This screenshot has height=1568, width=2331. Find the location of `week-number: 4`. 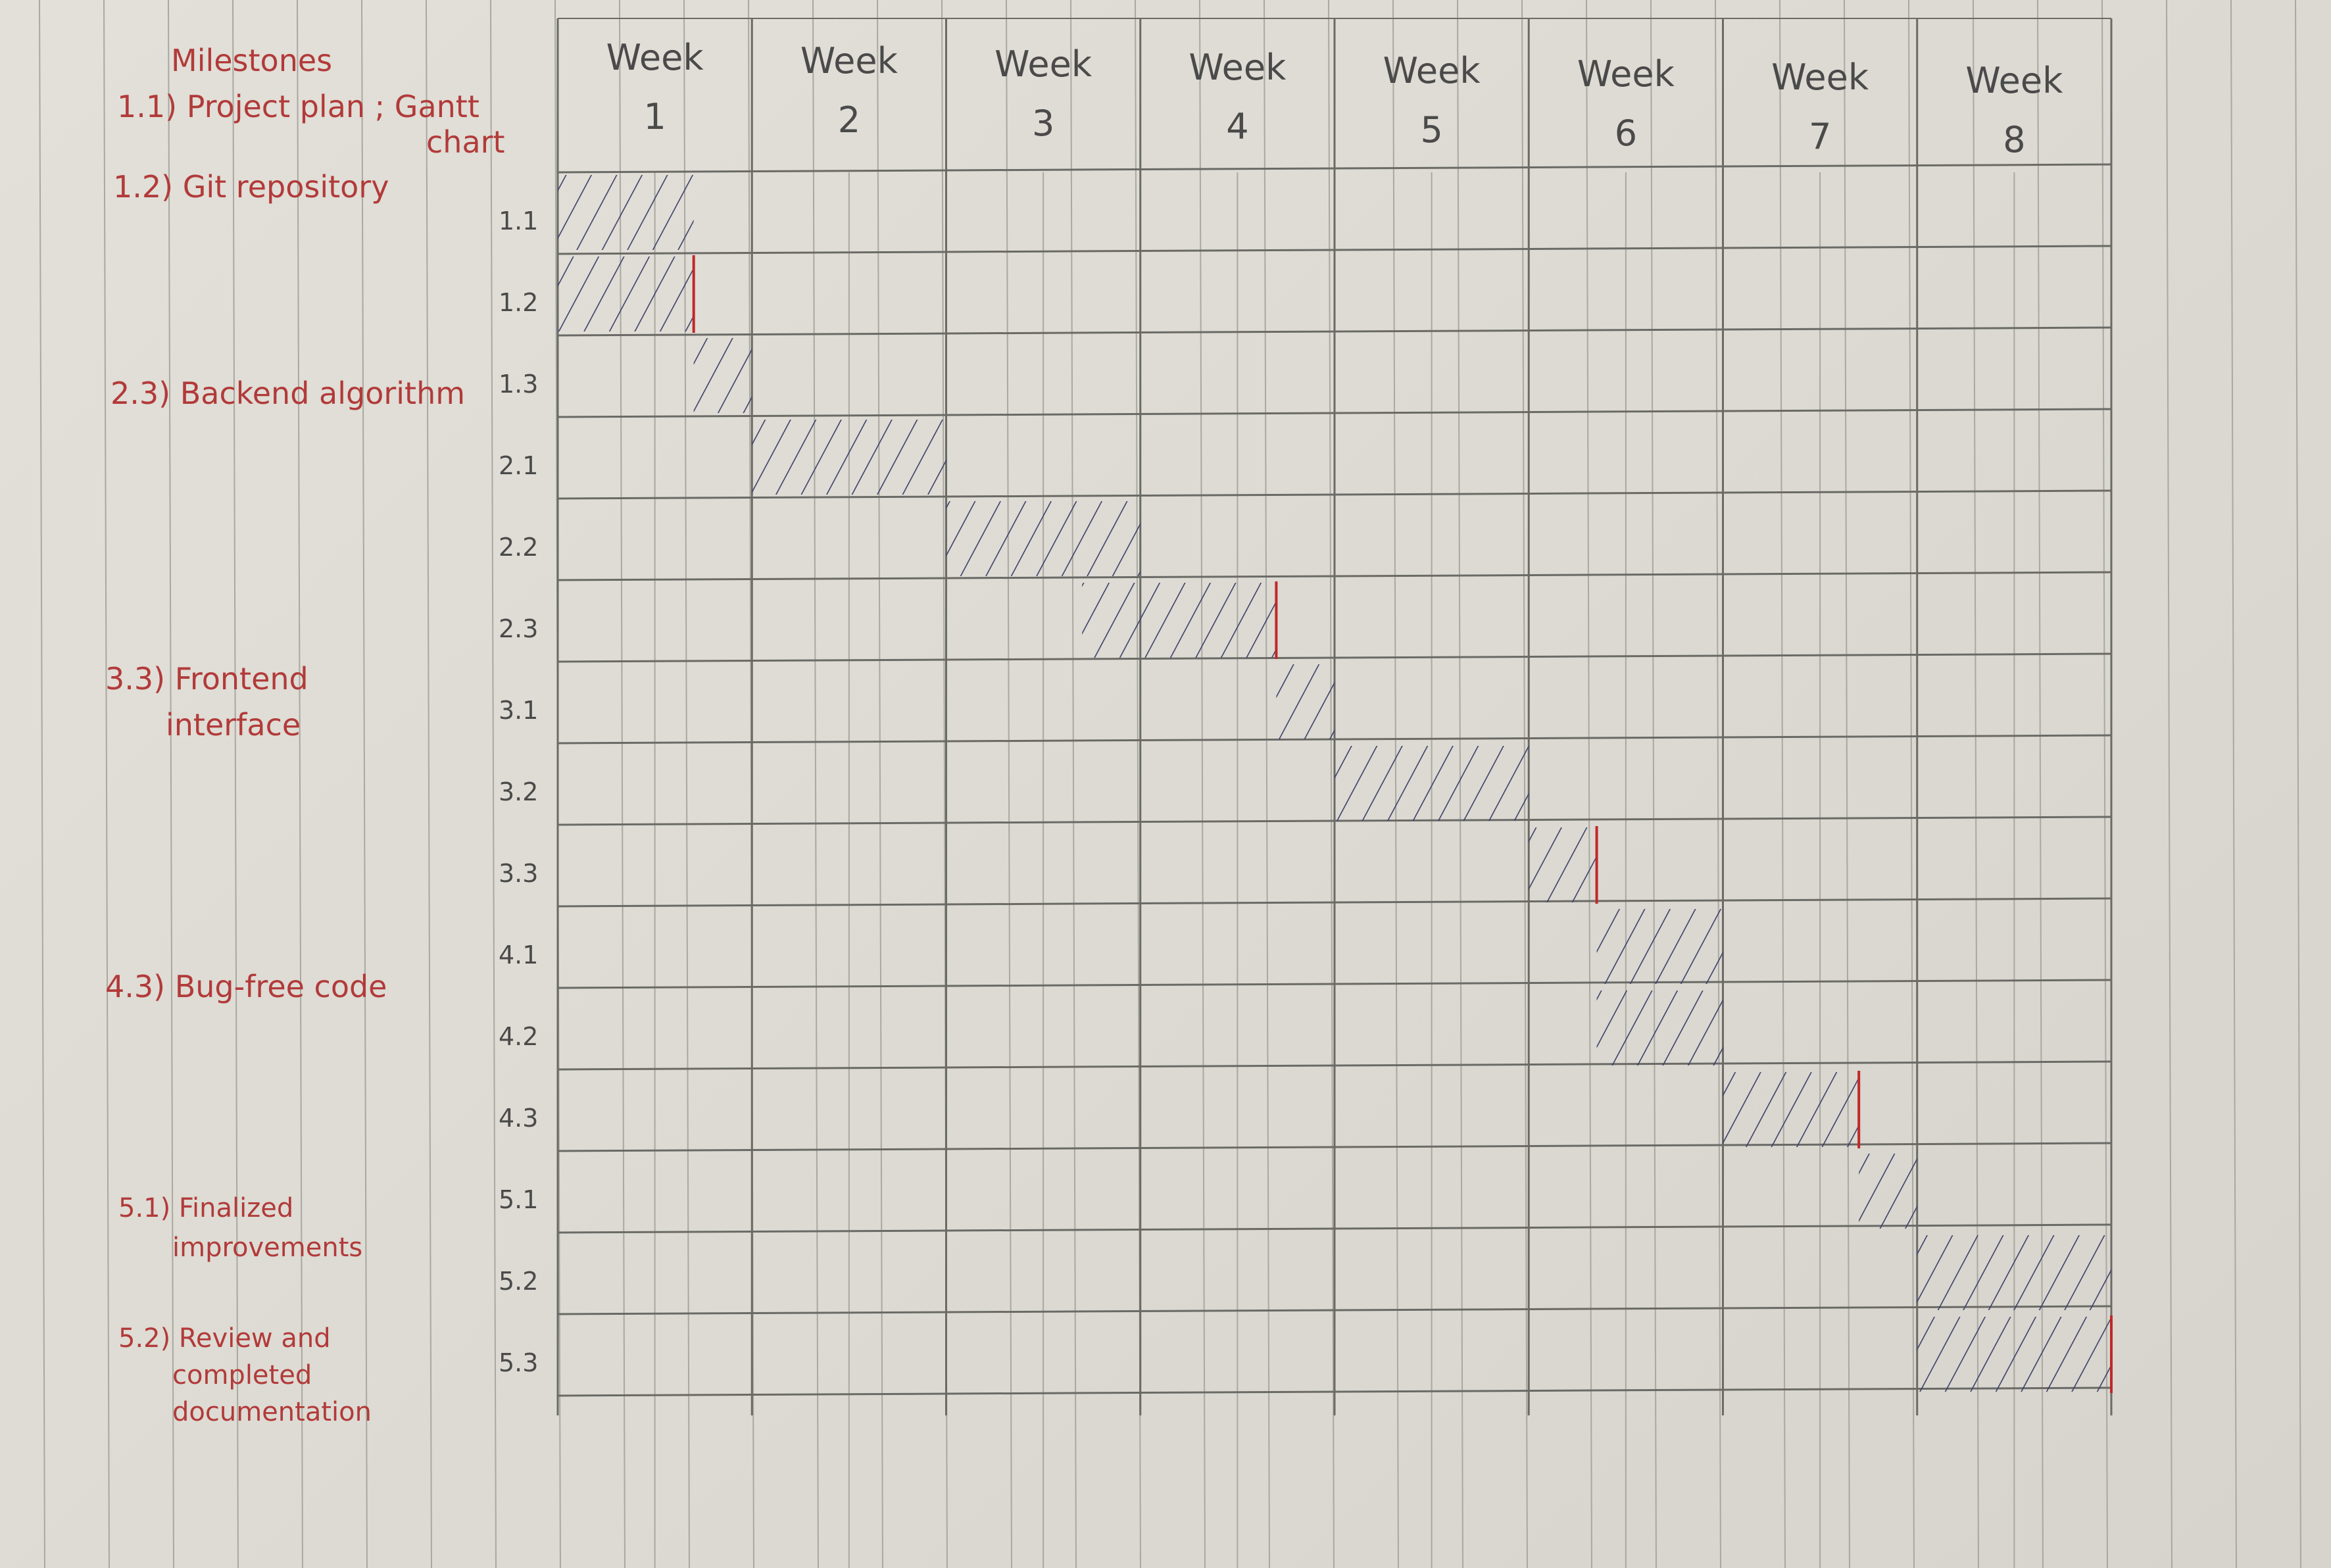

week-number: 4 is located at coordinates (1237, 127).